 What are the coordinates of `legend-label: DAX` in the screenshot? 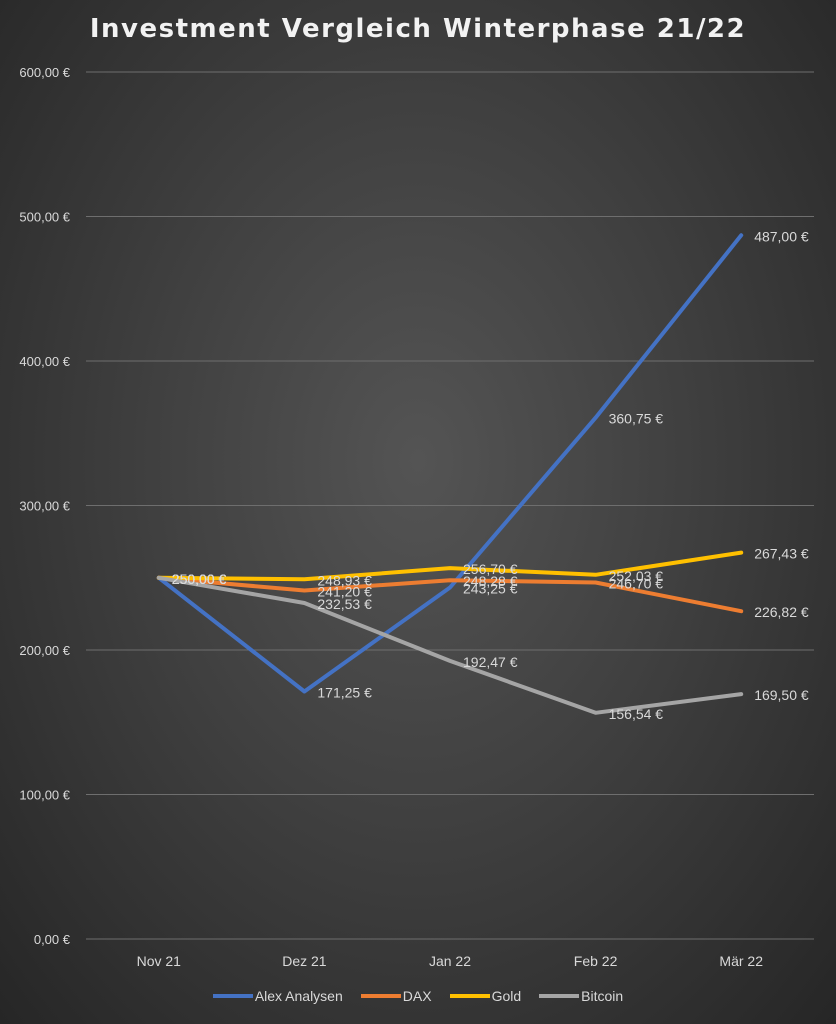 It's located at (417, 996).